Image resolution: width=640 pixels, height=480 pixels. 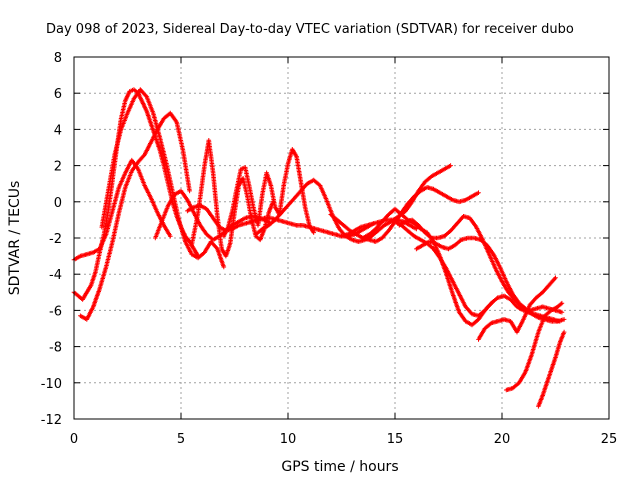 I want to click on x-axis-label: GPS time / hours, so click(x=339, y=467).